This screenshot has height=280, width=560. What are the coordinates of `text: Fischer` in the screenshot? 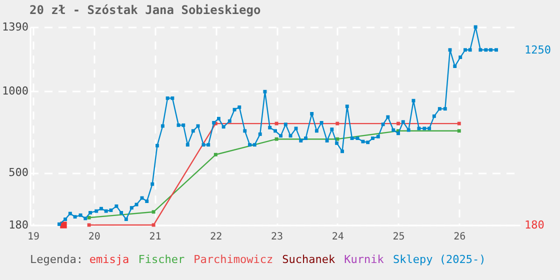 It's located at (161, 259).